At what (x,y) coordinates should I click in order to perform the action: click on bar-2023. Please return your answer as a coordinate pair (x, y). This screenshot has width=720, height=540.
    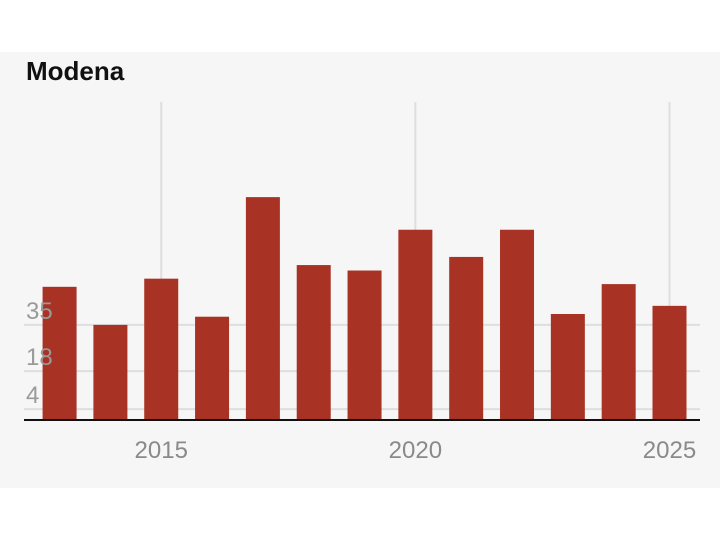
    Looking at the image, I should click on (567, 367).